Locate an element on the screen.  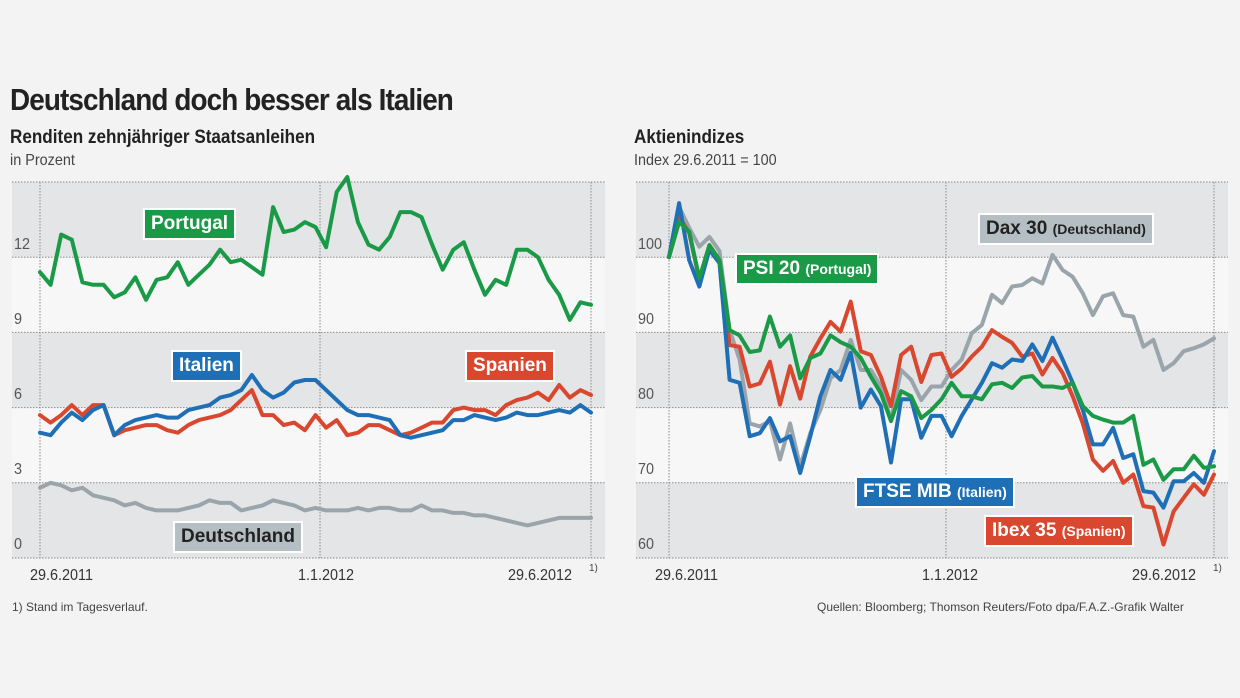
y-tick: 80 is located at coordinates (646, 394).